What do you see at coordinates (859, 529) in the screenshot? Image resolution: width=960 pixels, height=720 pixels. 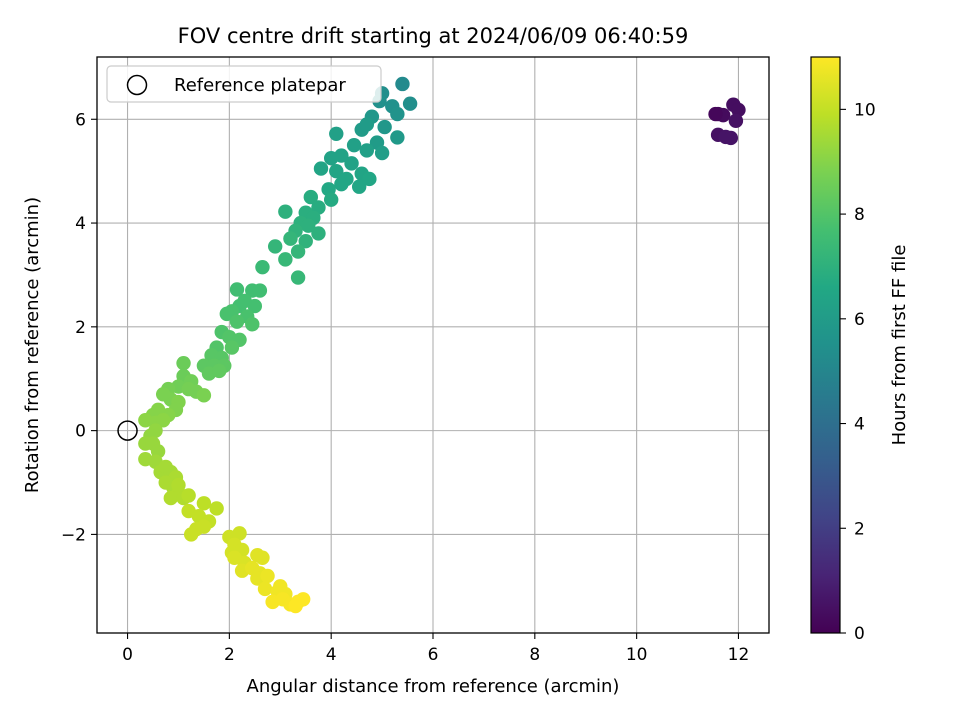 I see `colorbar-tick-label: 2` at bounding box center [859, 529].